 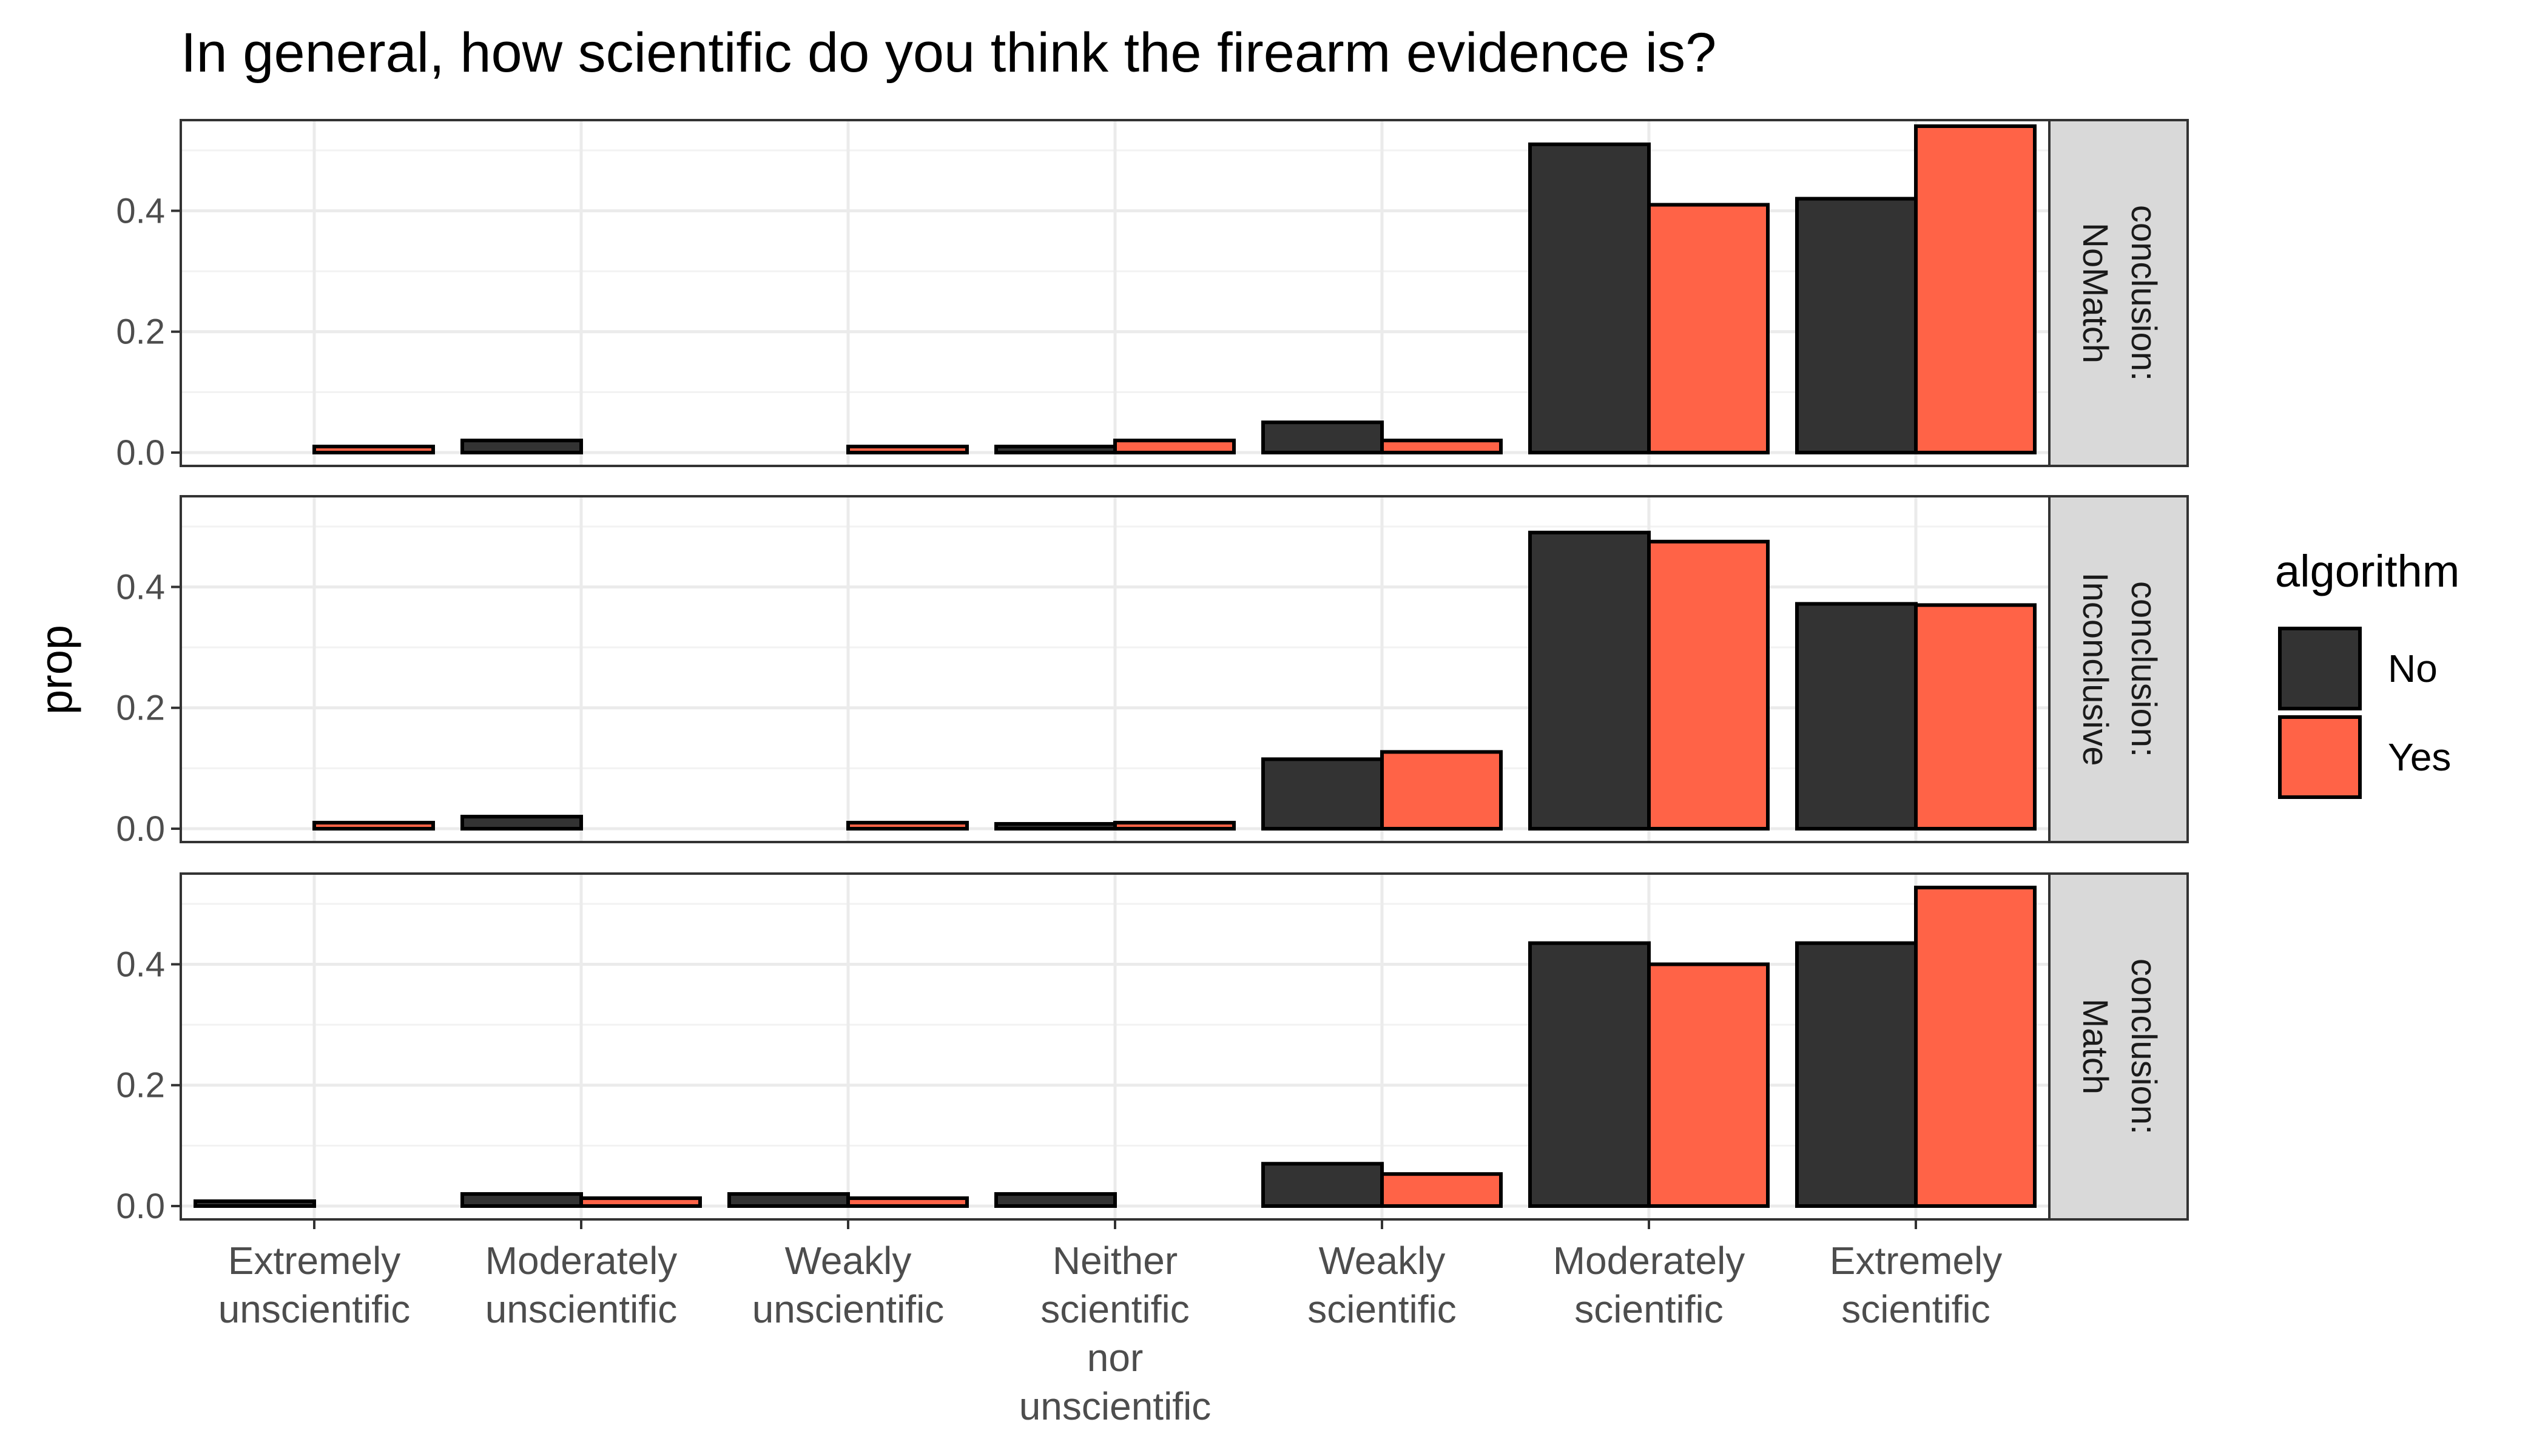 What do you see at coordinates (1381, 1285) in the screenshot?
I see `x-tick-label: Weakly scientific` at bounding box center [1381, 1285].